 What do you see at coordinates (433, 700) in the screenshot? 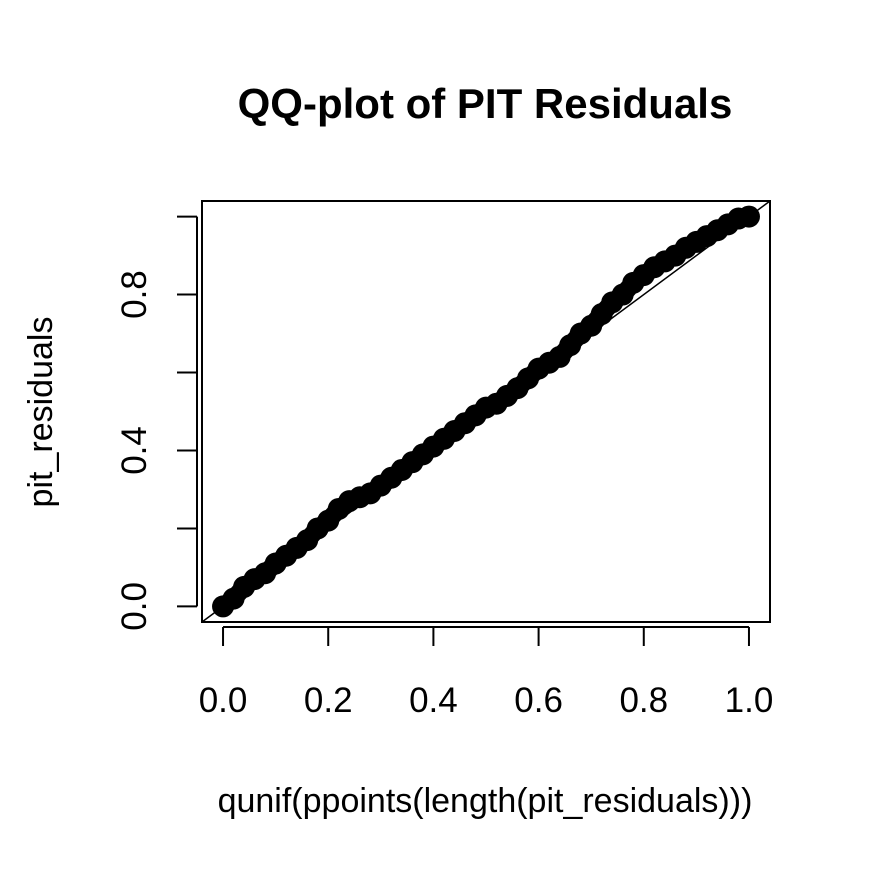
I see `x-tick-label: 0.4` at bounding box center [433, 700].